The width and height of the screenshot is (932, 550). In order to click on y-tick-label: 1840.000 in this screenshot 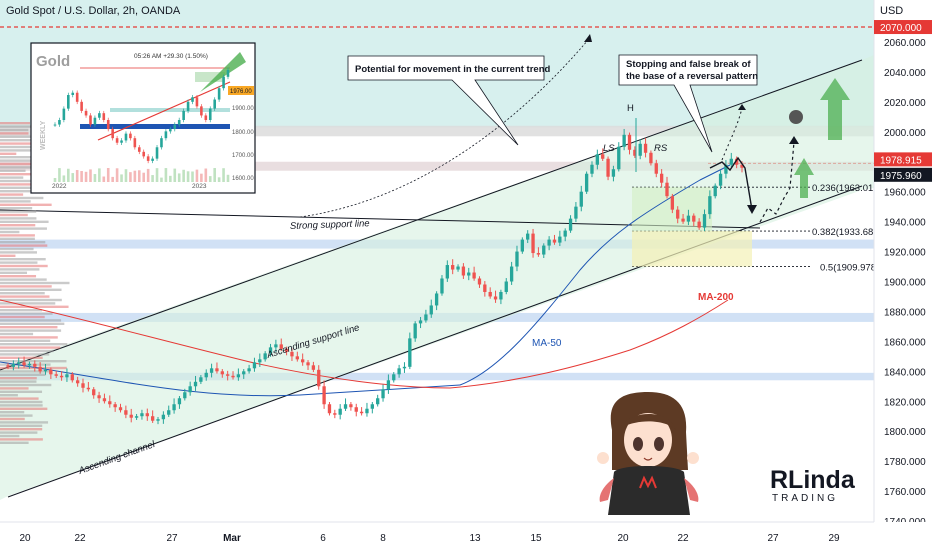, I will do `click(905, 372)`.